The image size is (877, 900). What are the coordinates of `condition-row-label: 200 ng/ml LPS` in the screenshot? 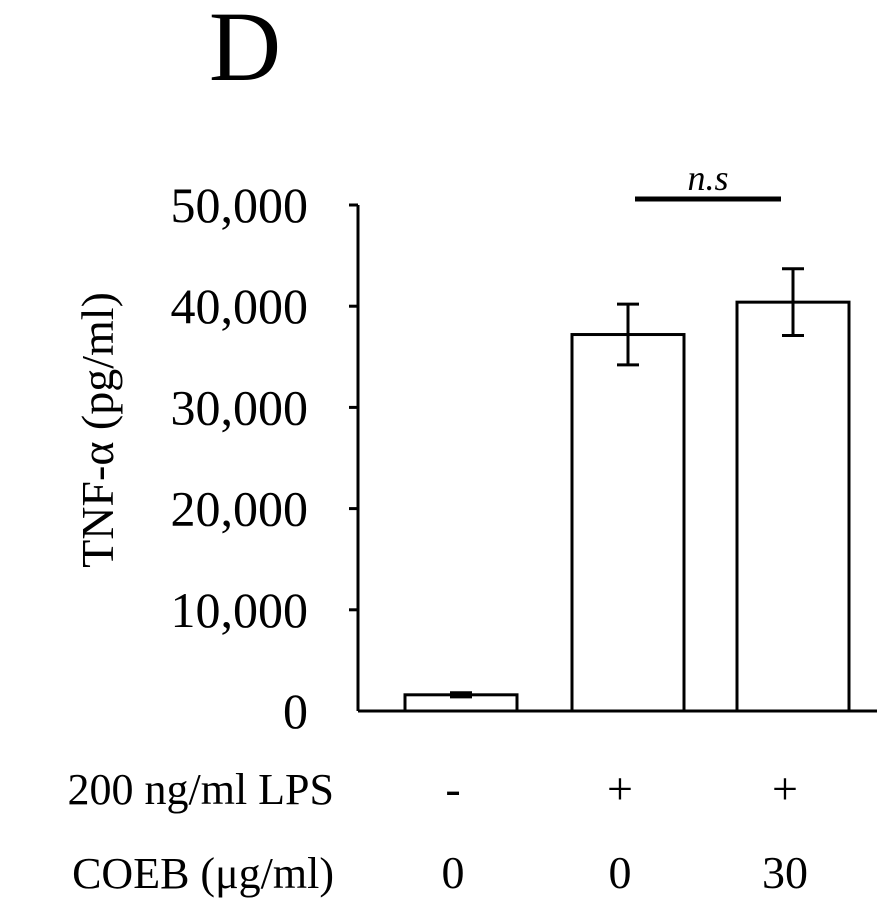 It's located at (201, 789).